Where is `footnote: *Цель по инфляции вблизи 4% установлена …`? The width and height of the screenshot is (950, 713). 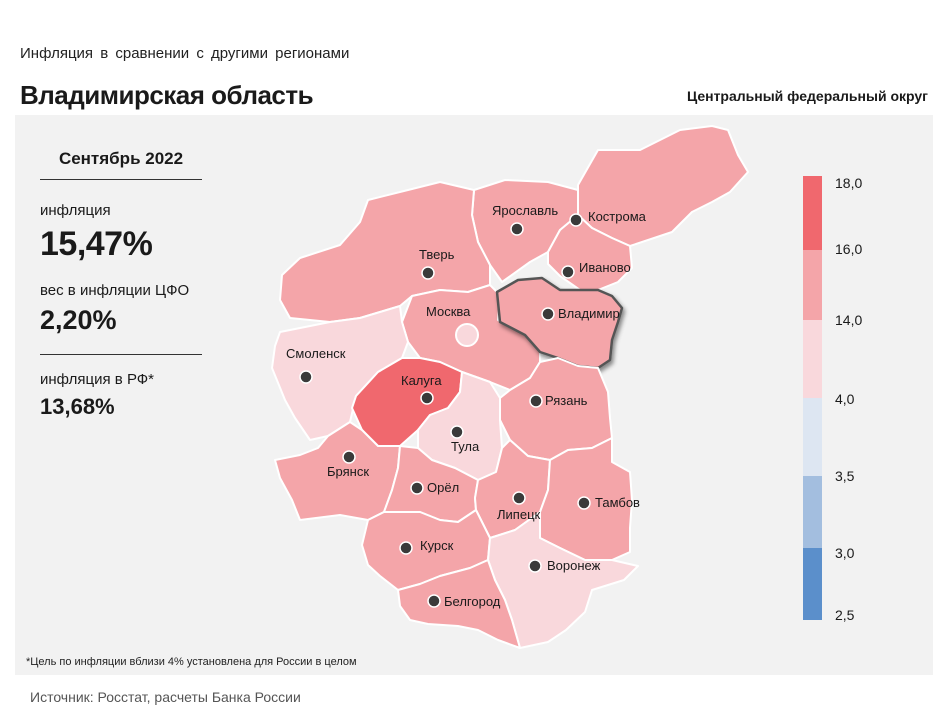
footnote: *Цель по инфляции вблизи 4% установлена … is located at coordinates (191, 662).